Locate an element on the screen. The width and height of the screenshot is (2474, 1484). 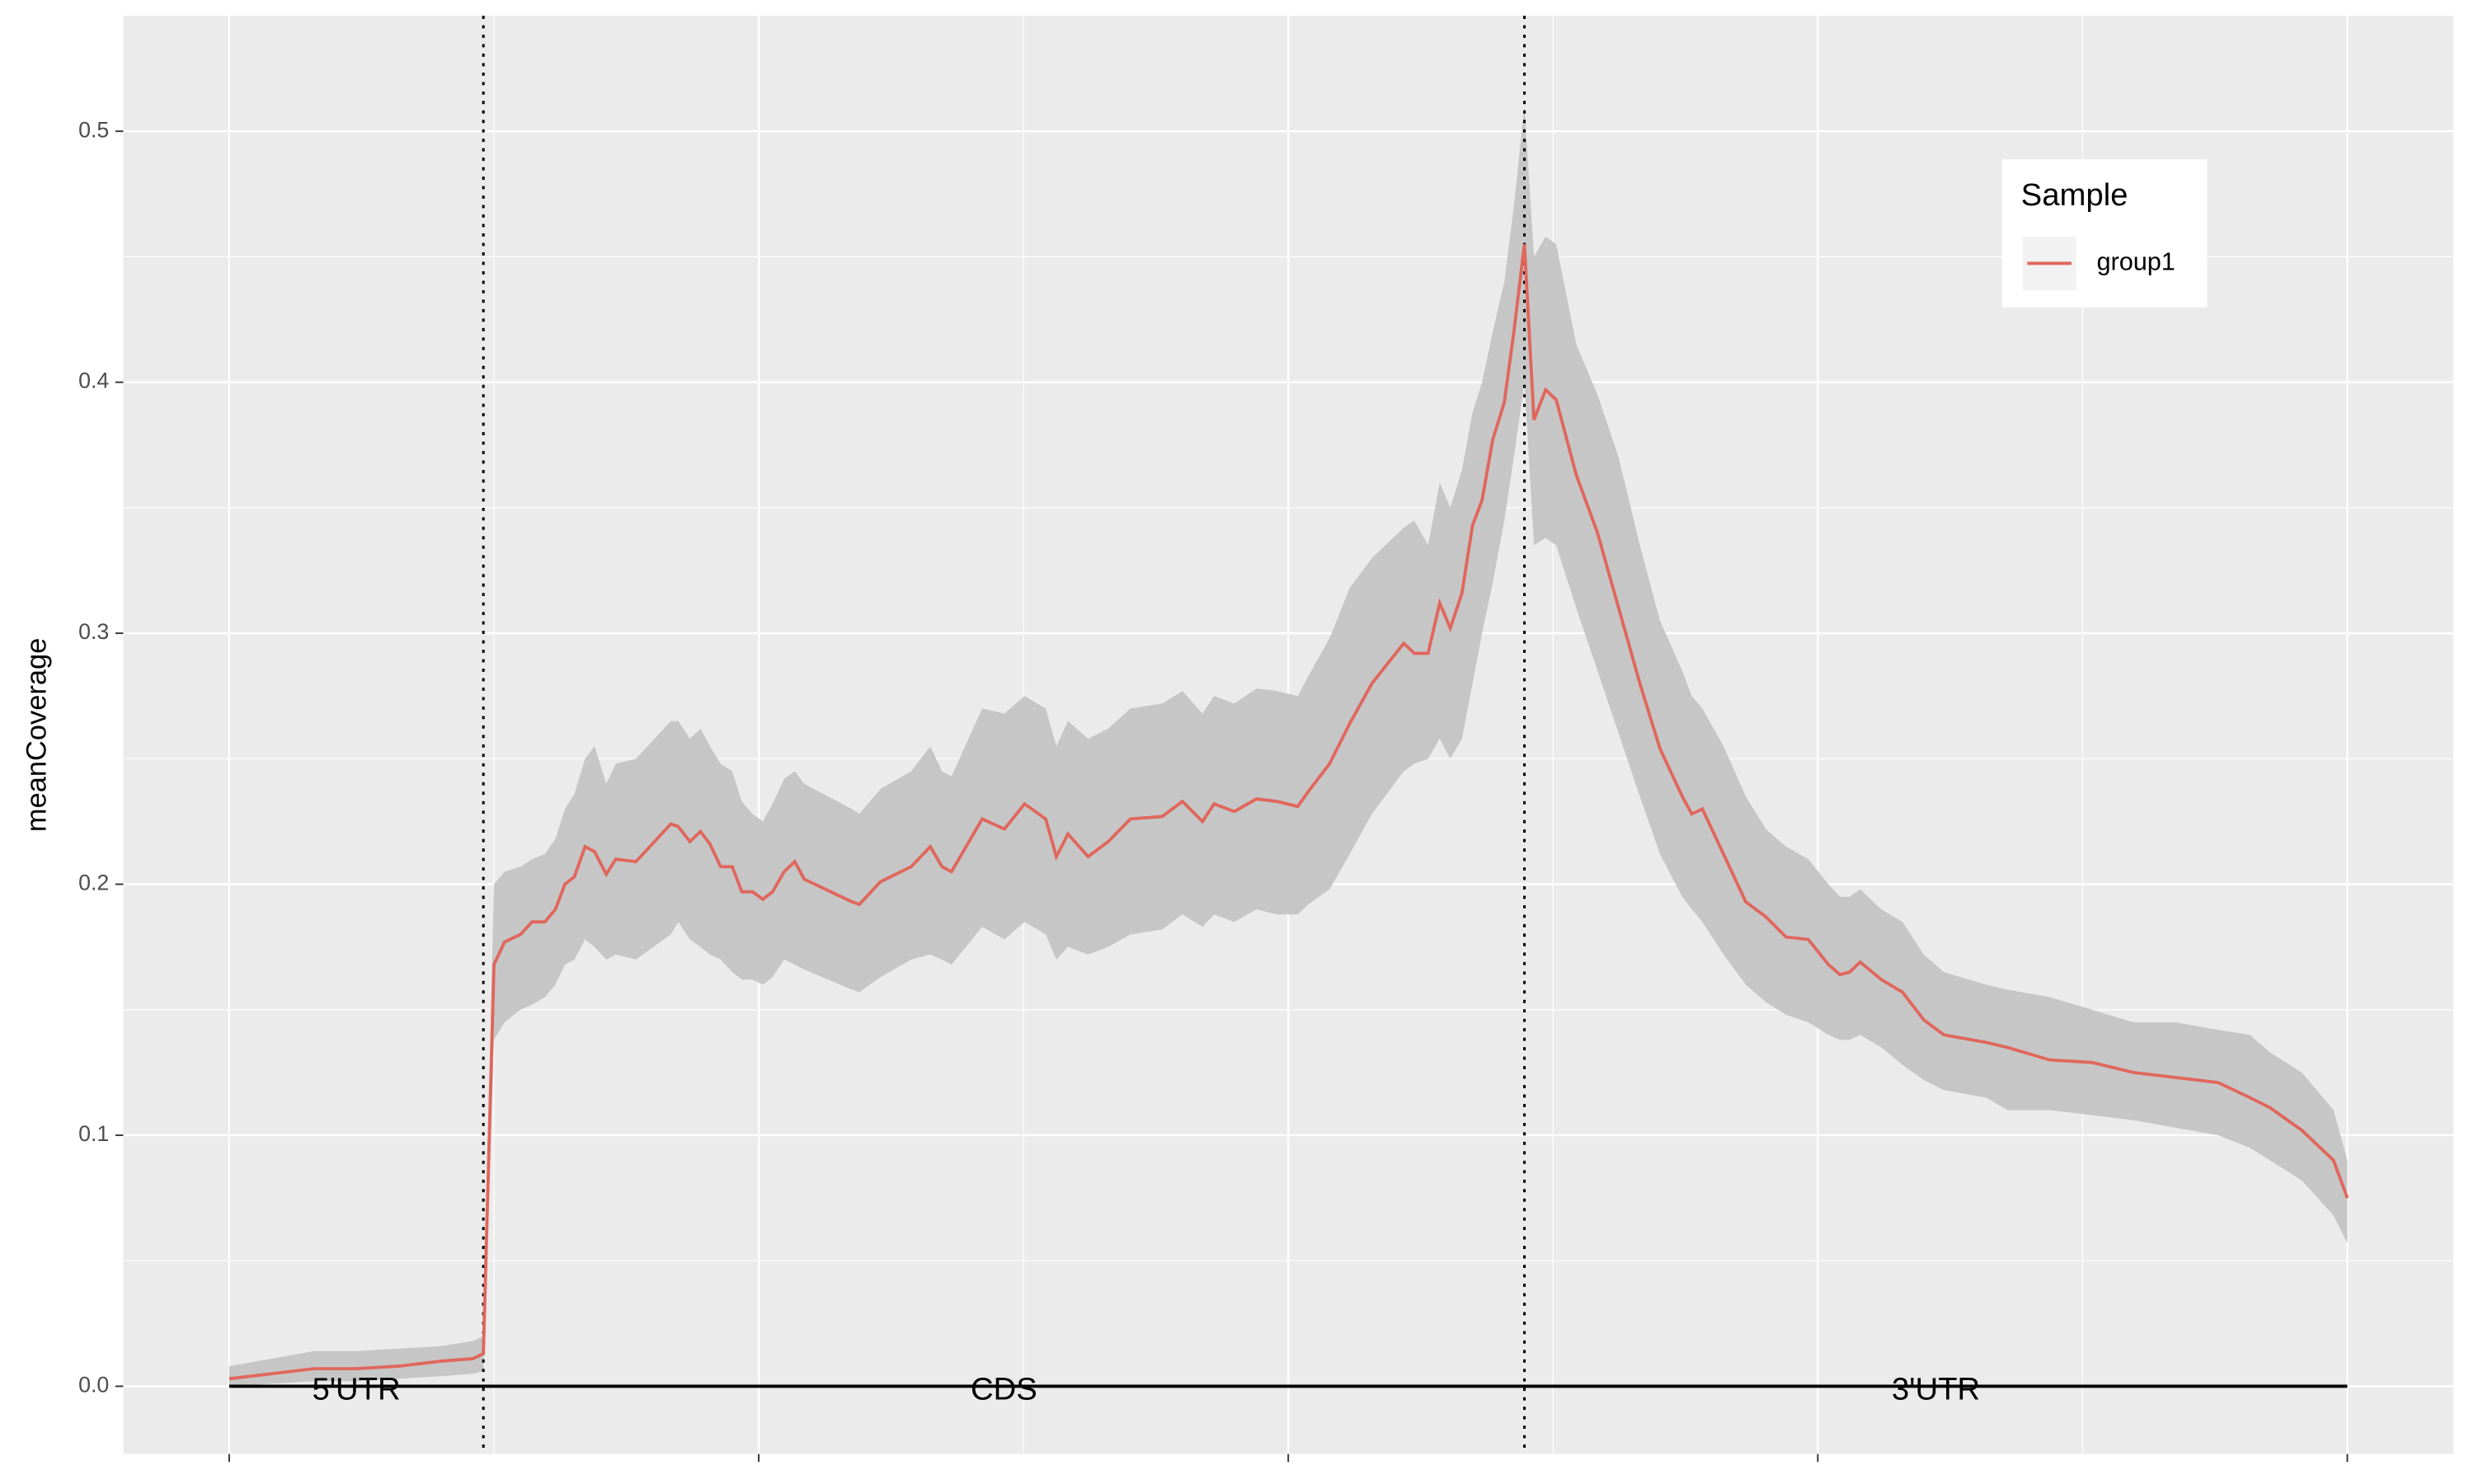
y-tick-label: 0.0 is located at coordinates (93, 1385).